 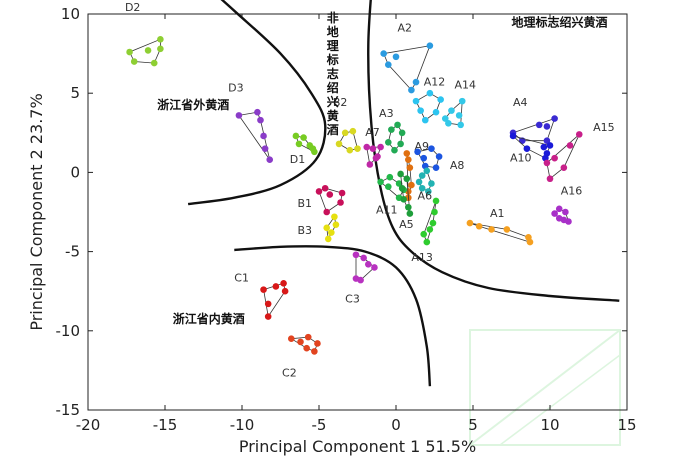 What do you see at coordinates (304, 149) in the screenshot?
I see `series-D1: D1` at bounding box center [304, 149].